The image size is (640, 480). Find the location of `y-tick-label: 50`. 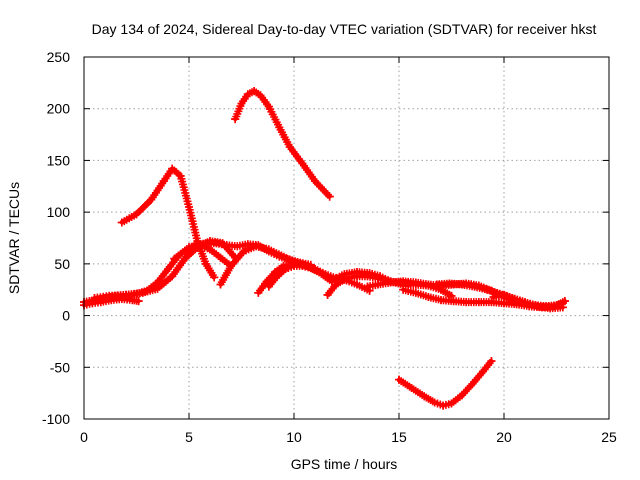

y-tick-label: 50 is located at coordinates (62, 264).